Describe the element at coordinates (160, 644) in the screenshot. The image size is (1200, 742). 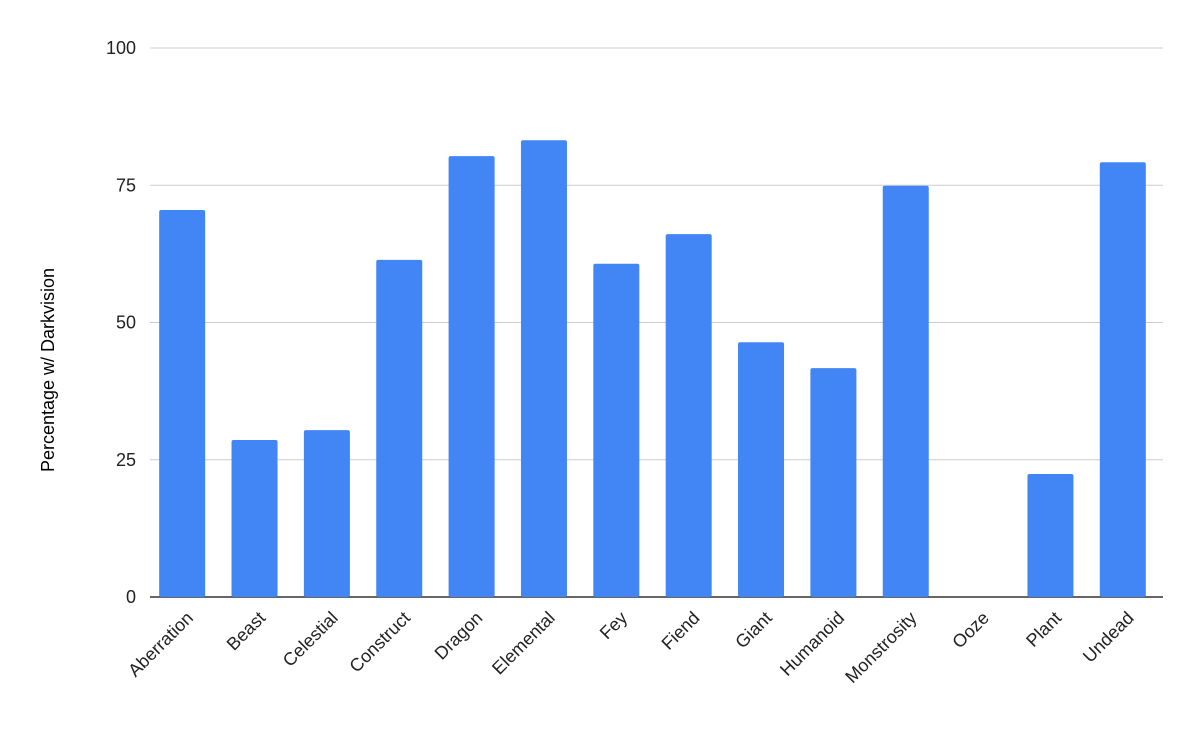
I see `x-tick-label: Aberration` at that location.